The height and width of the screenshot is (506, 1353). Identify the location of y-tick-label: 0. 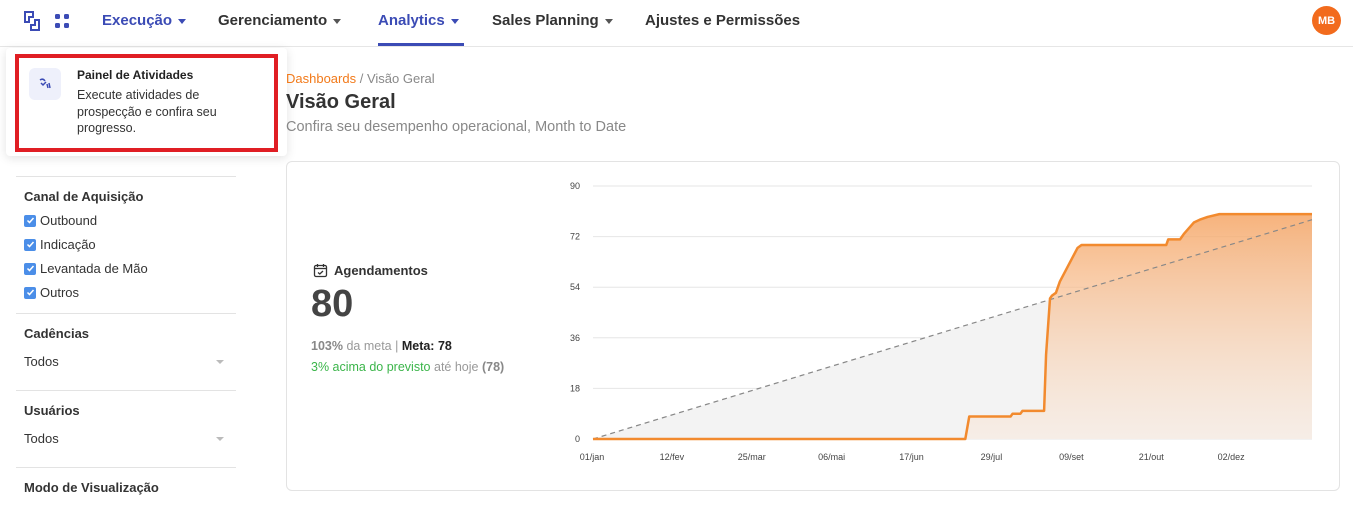
(577, 439).